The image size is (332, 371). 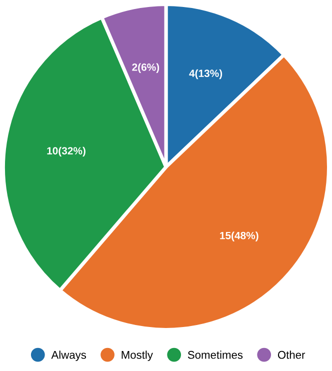 What do you see at coordinates (146, 68) in the screenshot?
I see `data-label: 2(6%)` at bounding box center [146, 68].